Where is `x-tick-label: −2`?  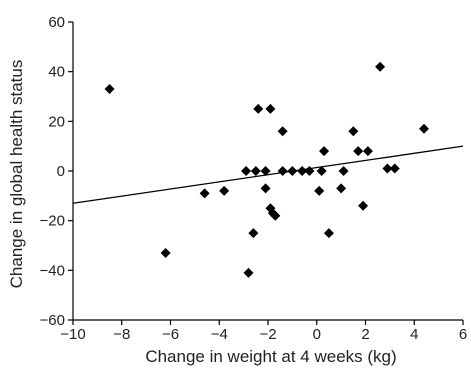 x-tick-label: −2 is located at coordinates (267, 334).